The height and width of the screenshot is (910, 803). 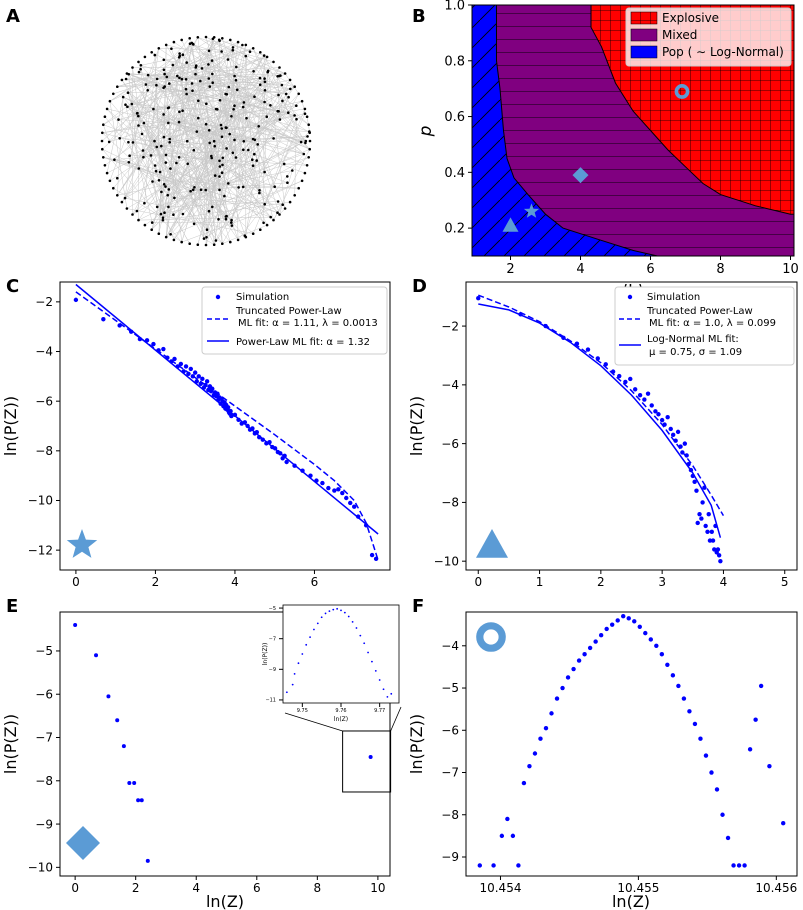 I want to click on panel-e-ylabel: ln(P(Z)), so click(x=10, y=744).